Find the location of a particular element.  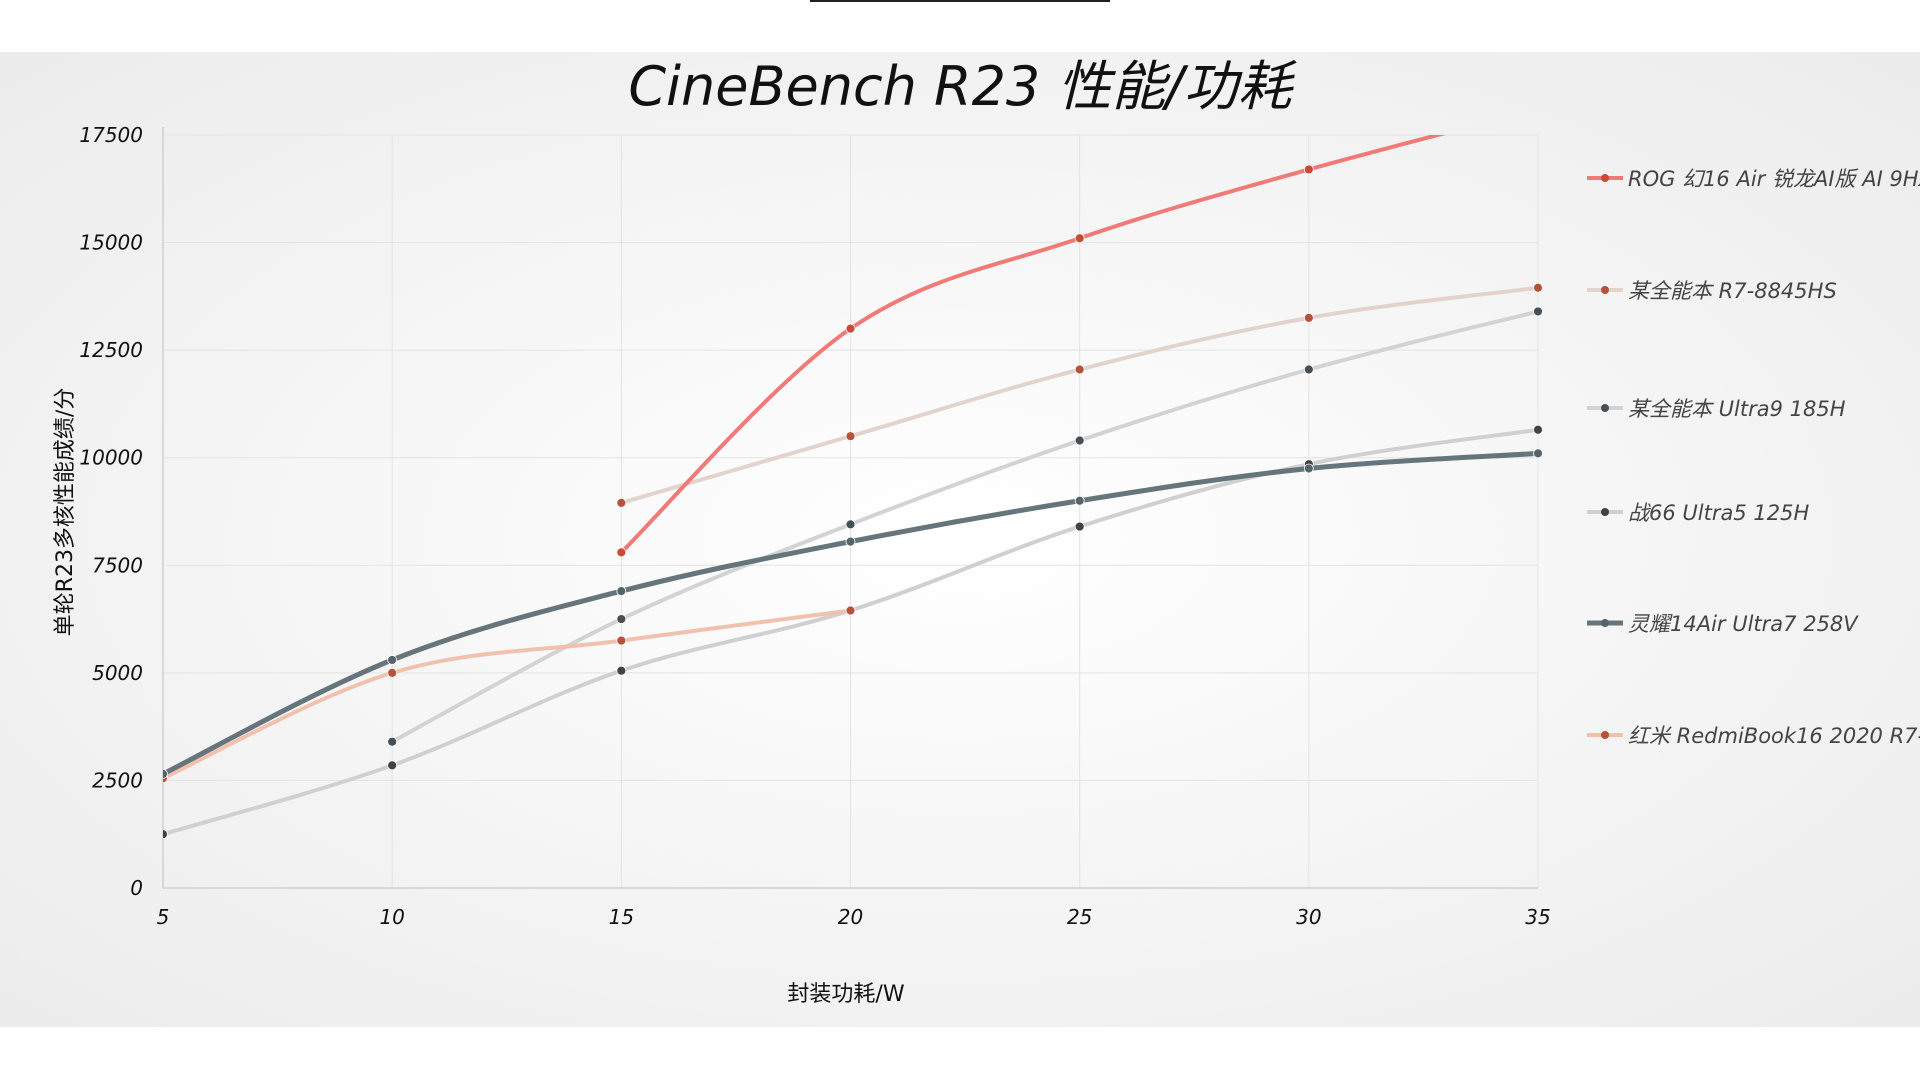

legend-item: 某全能本 Ultra9 185H is located at coordinates (1716, 409).